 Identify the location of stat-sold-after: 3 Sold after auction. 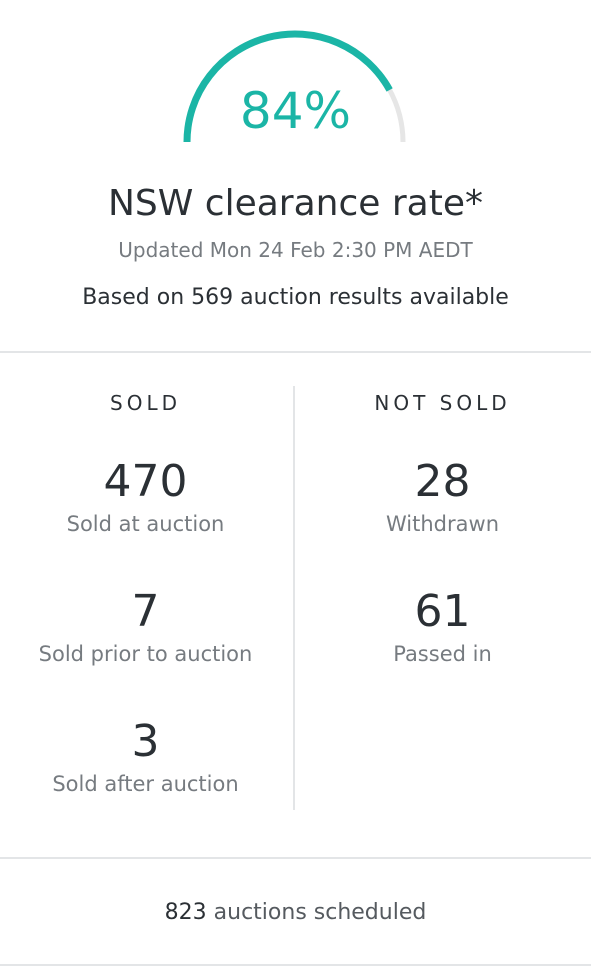
(145, 757).